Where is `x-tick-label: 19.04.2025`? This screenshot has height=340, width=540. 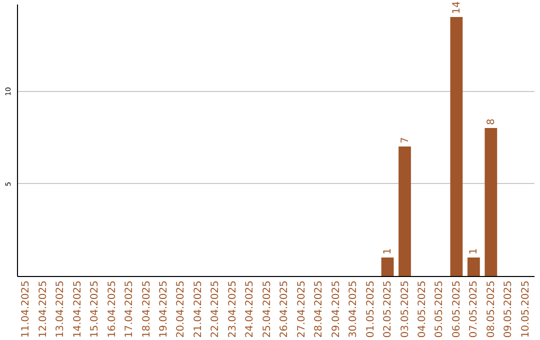
x-tick-label: 19.04.2025 is located at coordinates (164, 309).